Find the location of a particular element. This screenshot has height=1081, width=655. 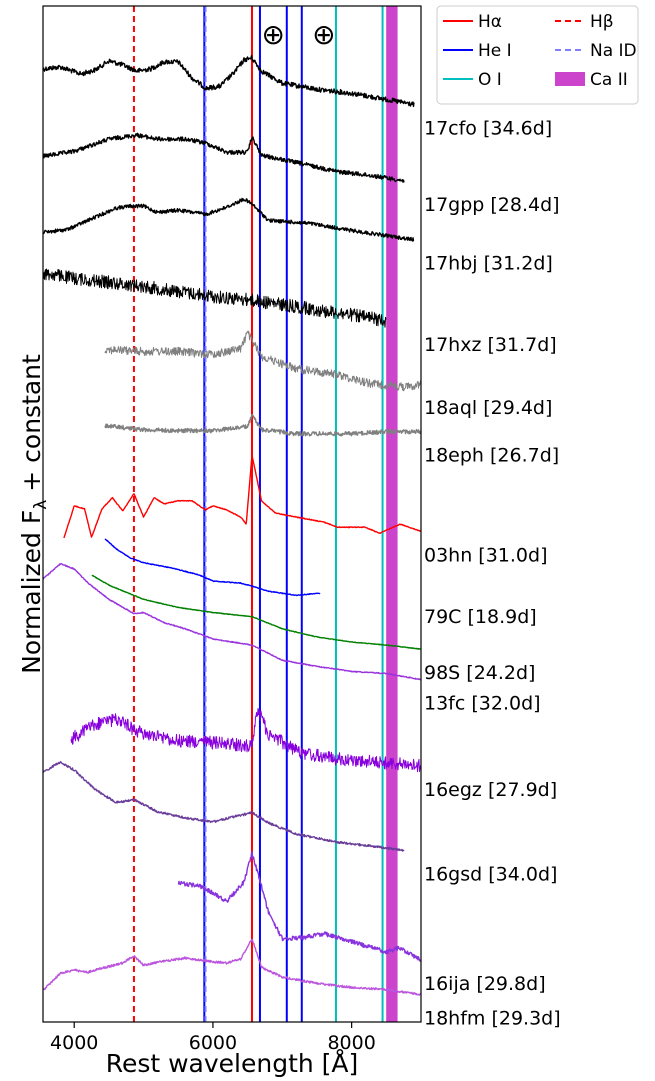

spectrum-98s is located at coordinates (256, 612).